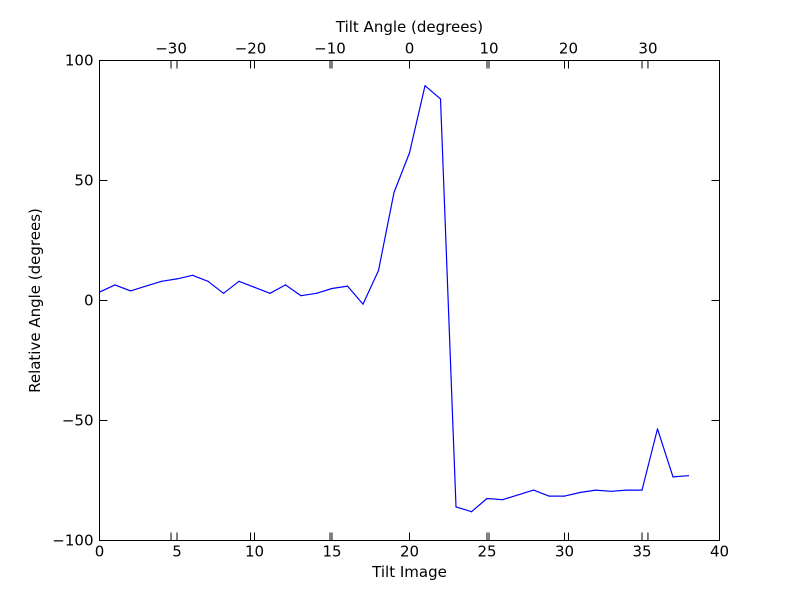  Describe the element at coordinates (409, 552) in the screenshot. I see `x-tick-label: 20` at that location.